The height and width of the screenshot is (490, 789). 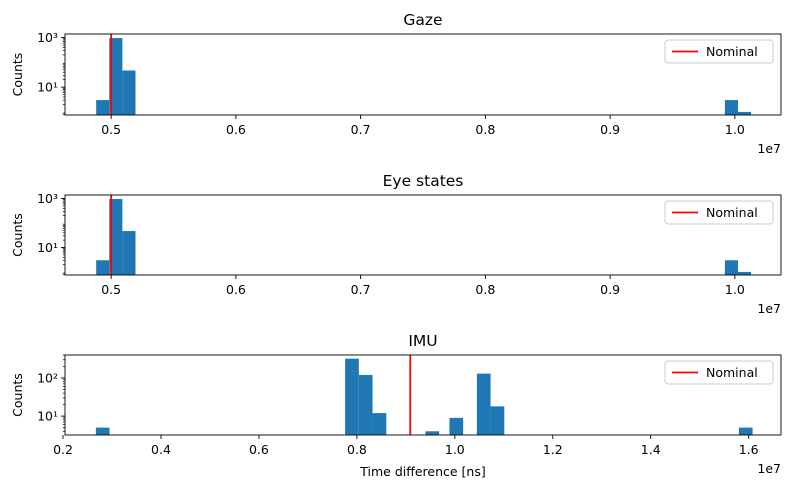 I want to click on chart-title: Eye states, so click(x=423, y=181).